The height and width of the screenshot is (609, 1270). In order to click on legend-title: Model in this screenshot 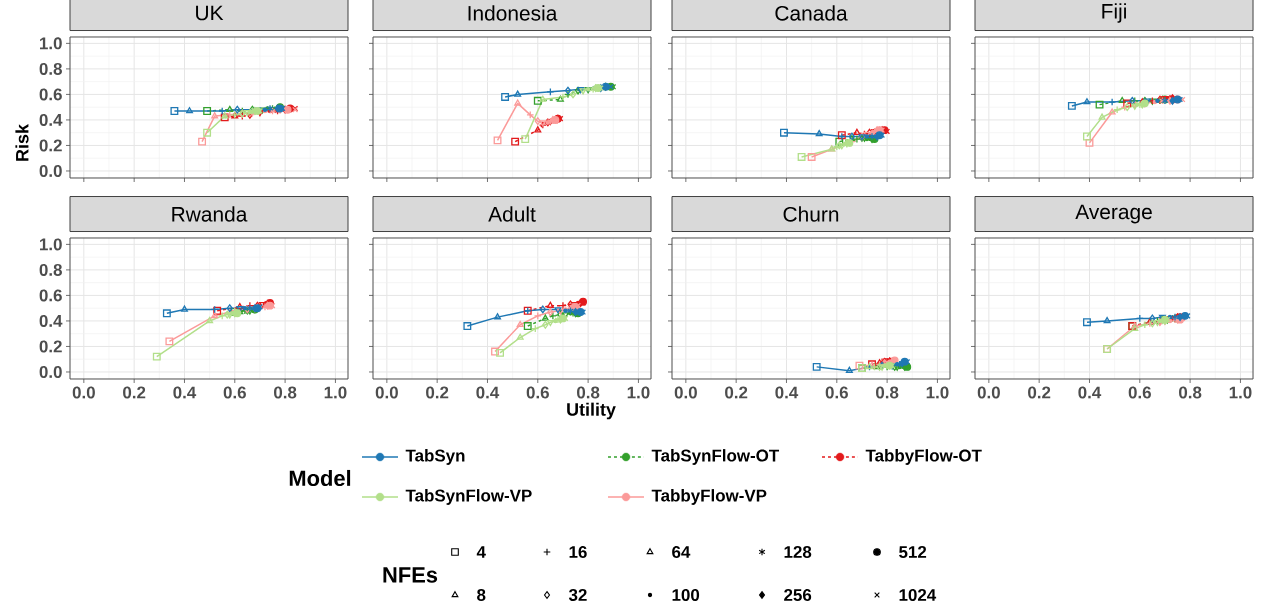, I will do `click(320, 478)`.